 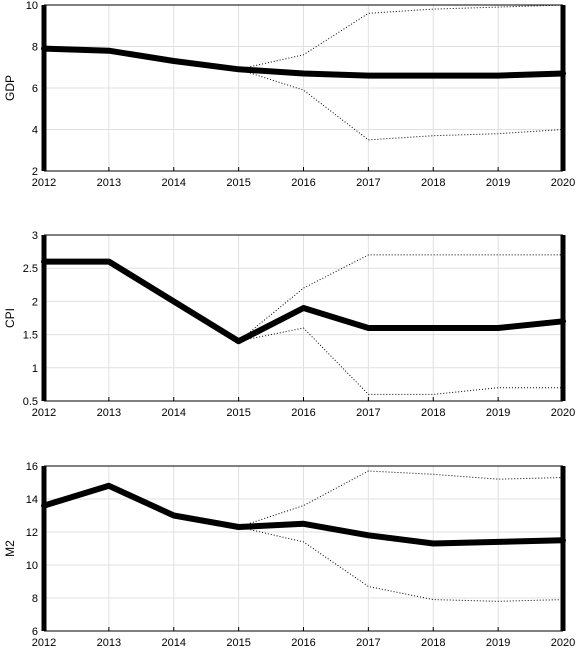 I want to click on y-tick-label: 0.5, so click(x=30, y=402).